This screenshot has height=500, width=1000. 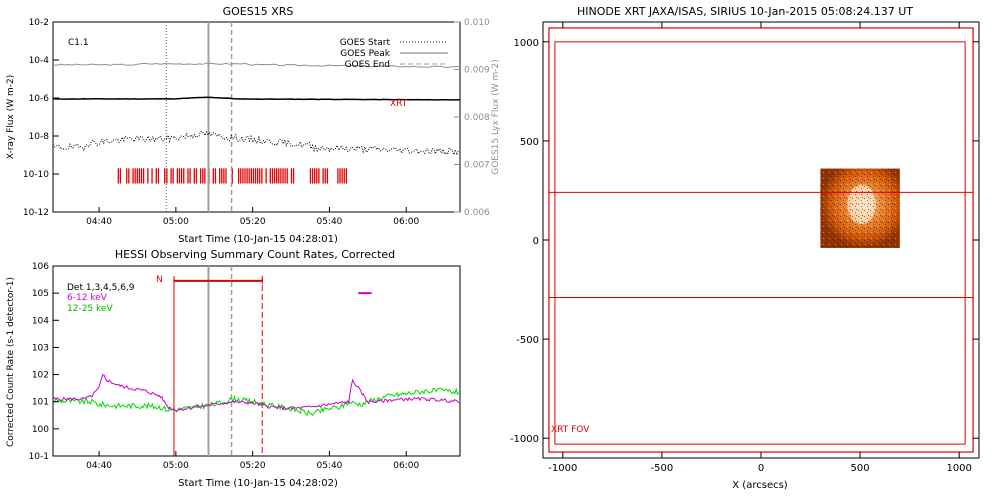 What do you see at coordinates (399, 104) in the screenshot?
I see `goes-xrt-label: XRT` at bounding box center [399, 104].